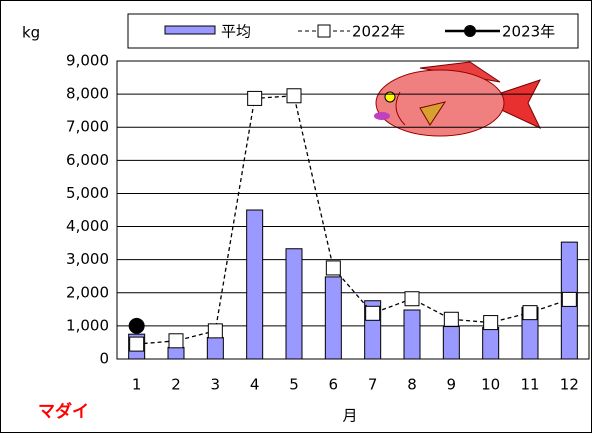 The height and width of the screenshot is (437, 592). What do you see at coordinates (400, 108) in the screenshot?
I see `fish-gill` at bounding box center [400, 108].